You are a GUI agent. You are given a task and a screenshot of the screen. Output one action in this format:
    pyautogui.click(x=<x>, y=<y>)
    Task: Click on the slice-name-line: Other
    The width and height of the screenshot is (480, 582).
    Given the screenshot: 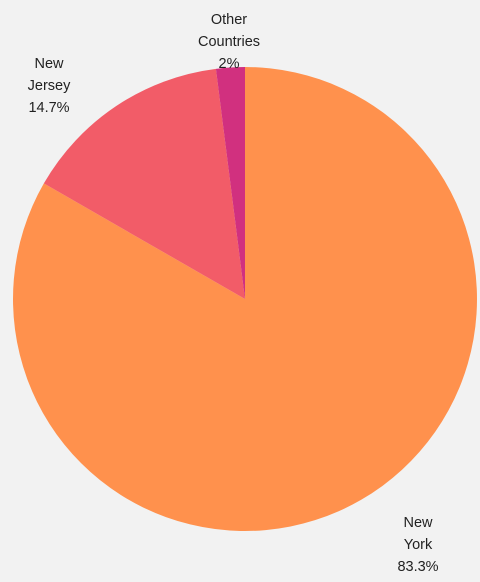 What is the action you would take?
    pyautogui.click(x=229, y=20)
    